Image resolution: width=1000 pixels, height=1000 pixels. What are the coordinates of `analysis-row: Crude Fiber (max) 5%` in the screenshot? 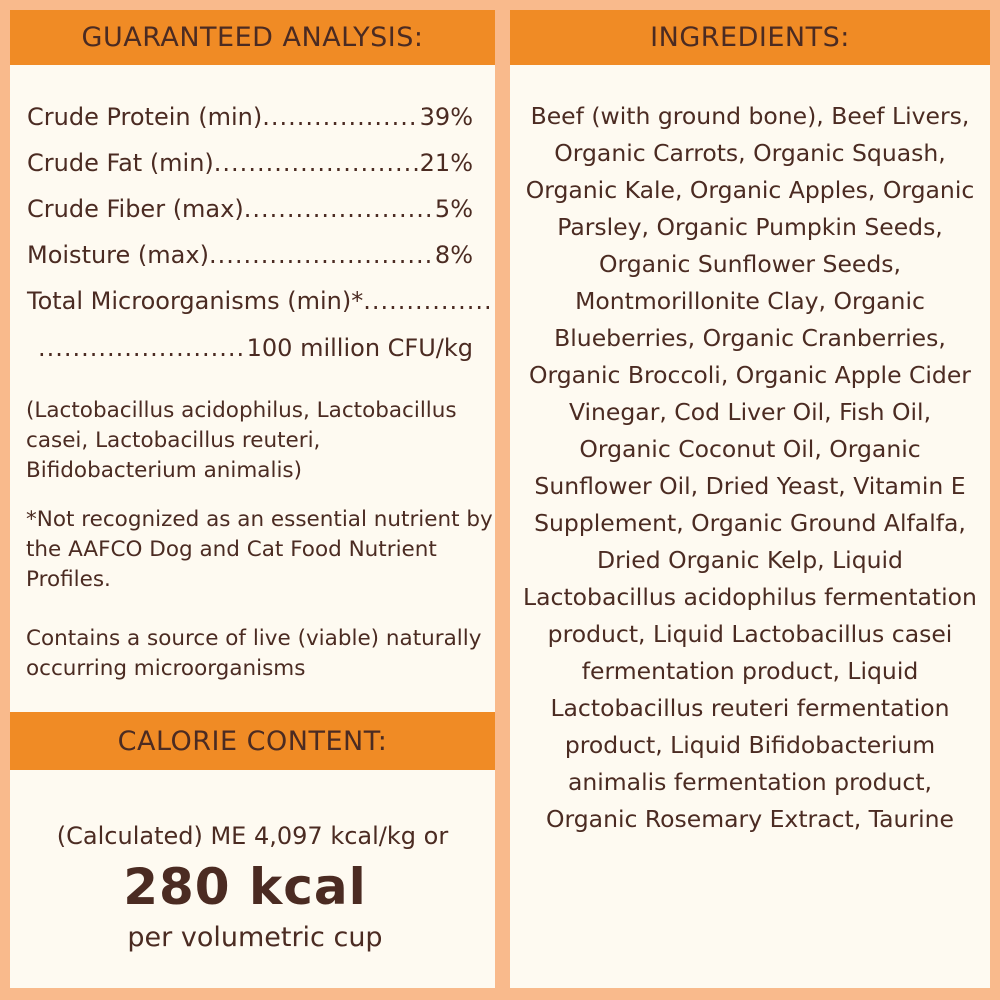 It's located at (250, 209).